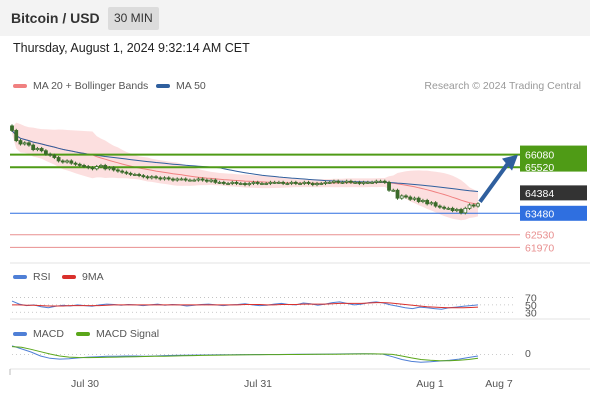 The height and width of the screenshot is (400, 590). Describe the element at coordinates (20, 277) in the screenshot. I see `rsi-swatch` at that location.